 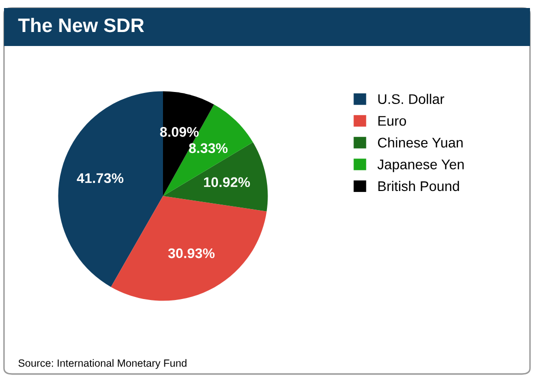 I want to click on data-label: 41.73%, so click(x=100, y=178).